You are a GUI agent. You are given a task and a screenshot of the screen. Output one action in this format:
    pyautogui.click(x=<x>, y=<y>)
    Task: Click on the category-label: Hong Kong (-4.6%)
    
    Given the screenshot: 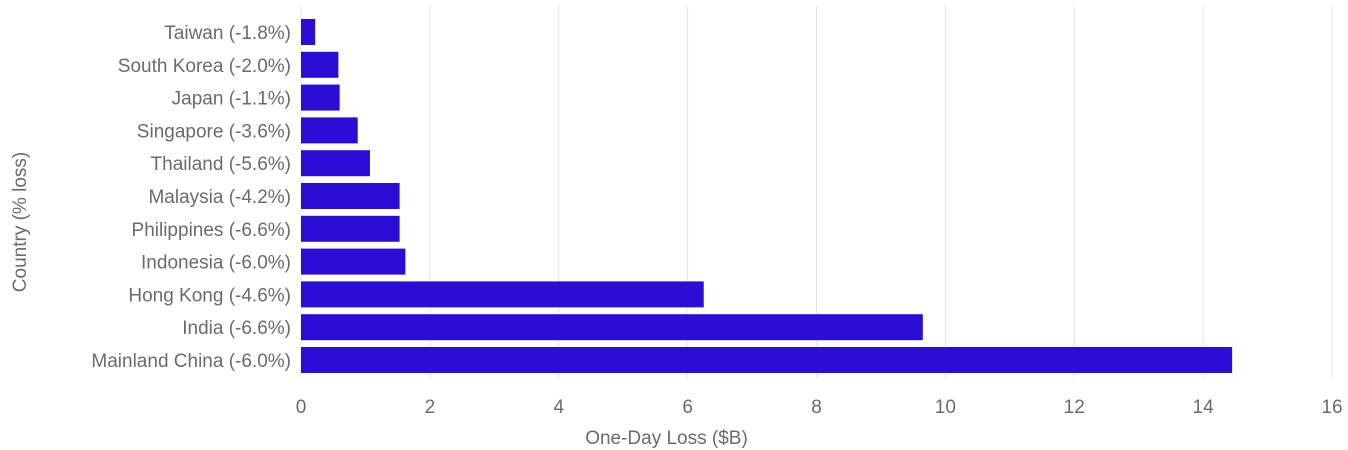 What is the action you would take?
    pyautogui.click(x=209, y=295)
    